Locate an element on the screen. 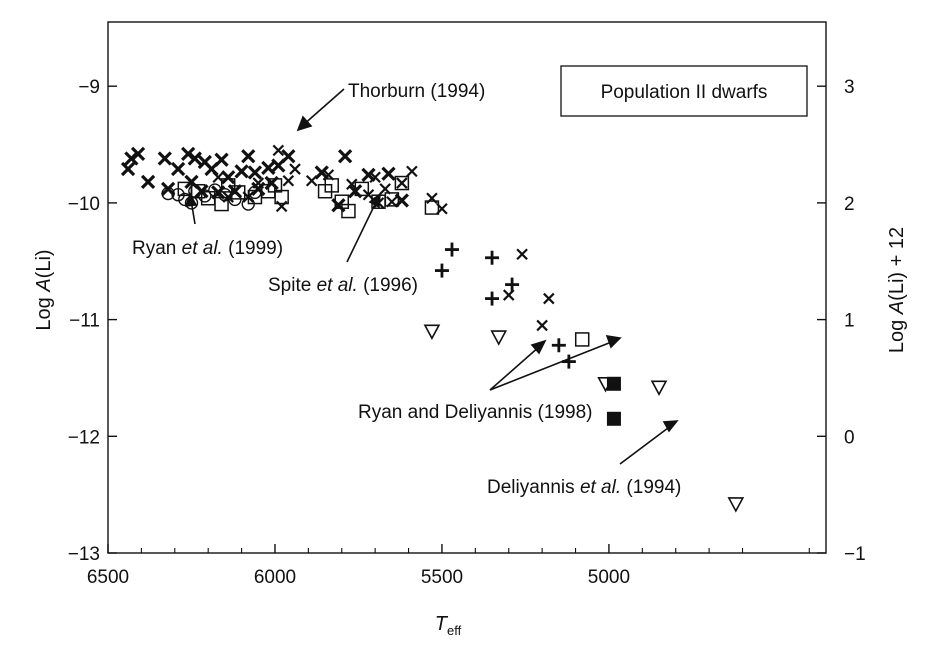 The height and width of the screenshot is (646, 942). x-axis-title-main: T is located at coordinates (442, 624).